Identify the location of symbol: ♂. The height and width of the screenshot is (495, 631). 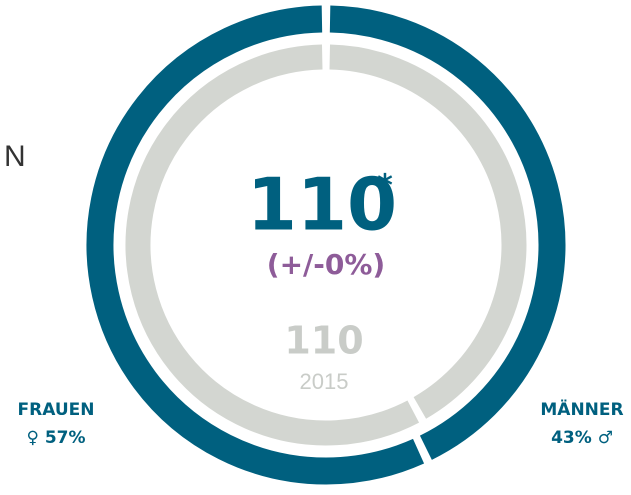
(605, 438).